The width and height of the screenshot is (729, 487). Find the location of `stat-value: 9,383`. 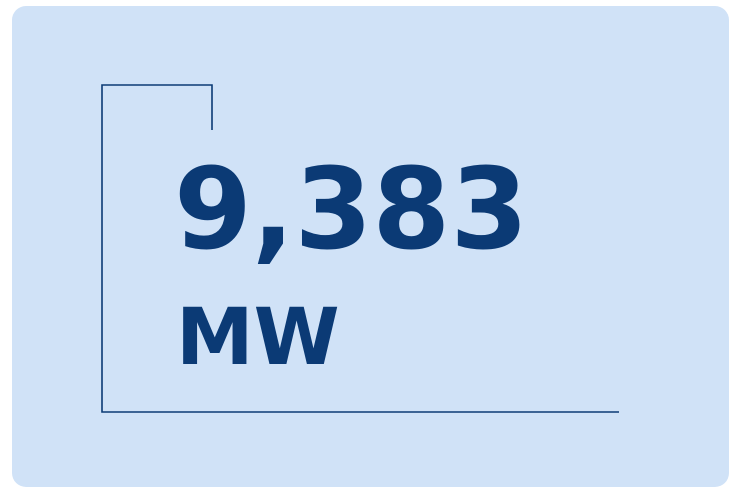

stat-value: 9,383 is located at coordinates (351, 210).